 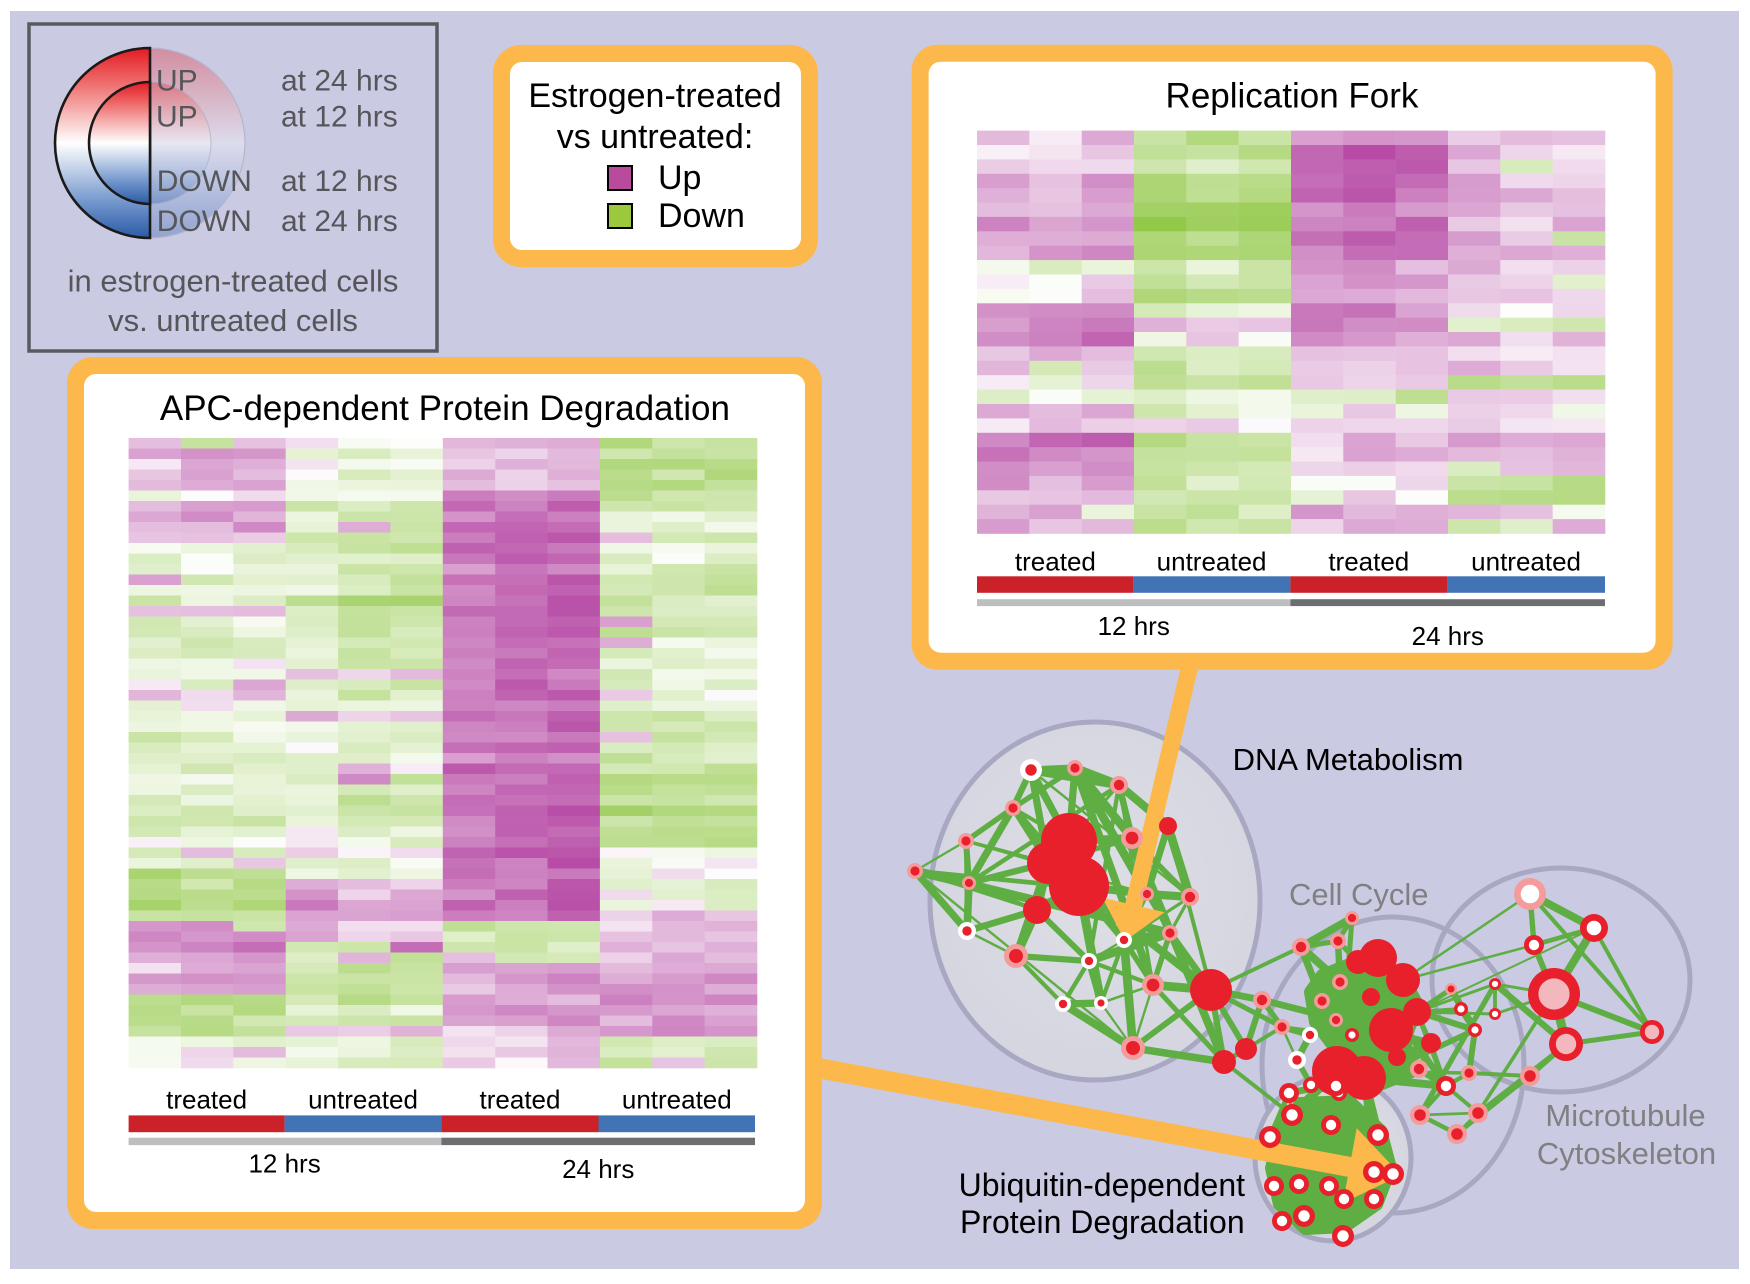 What do you see at coordinates (1102, 1185) in the screenshot?
I see `svg-text: Ubiquitin-dependent` at bounding box center [1102, 1185].